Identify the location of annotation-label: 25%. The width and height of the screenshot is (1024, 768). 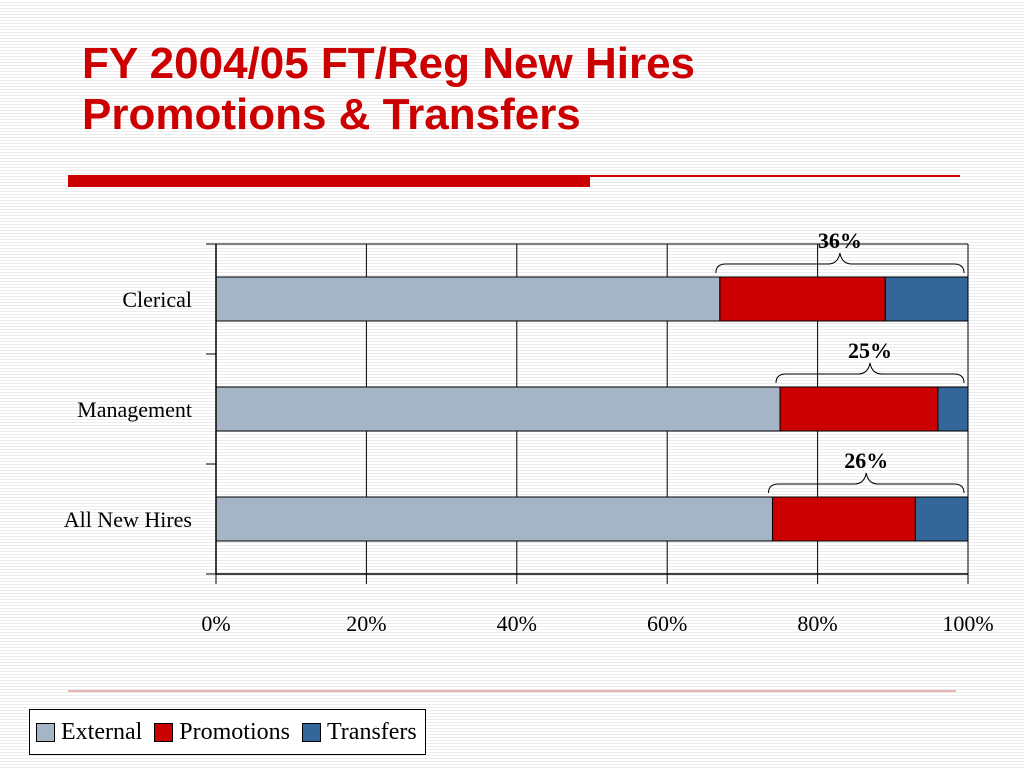
(870, 350).